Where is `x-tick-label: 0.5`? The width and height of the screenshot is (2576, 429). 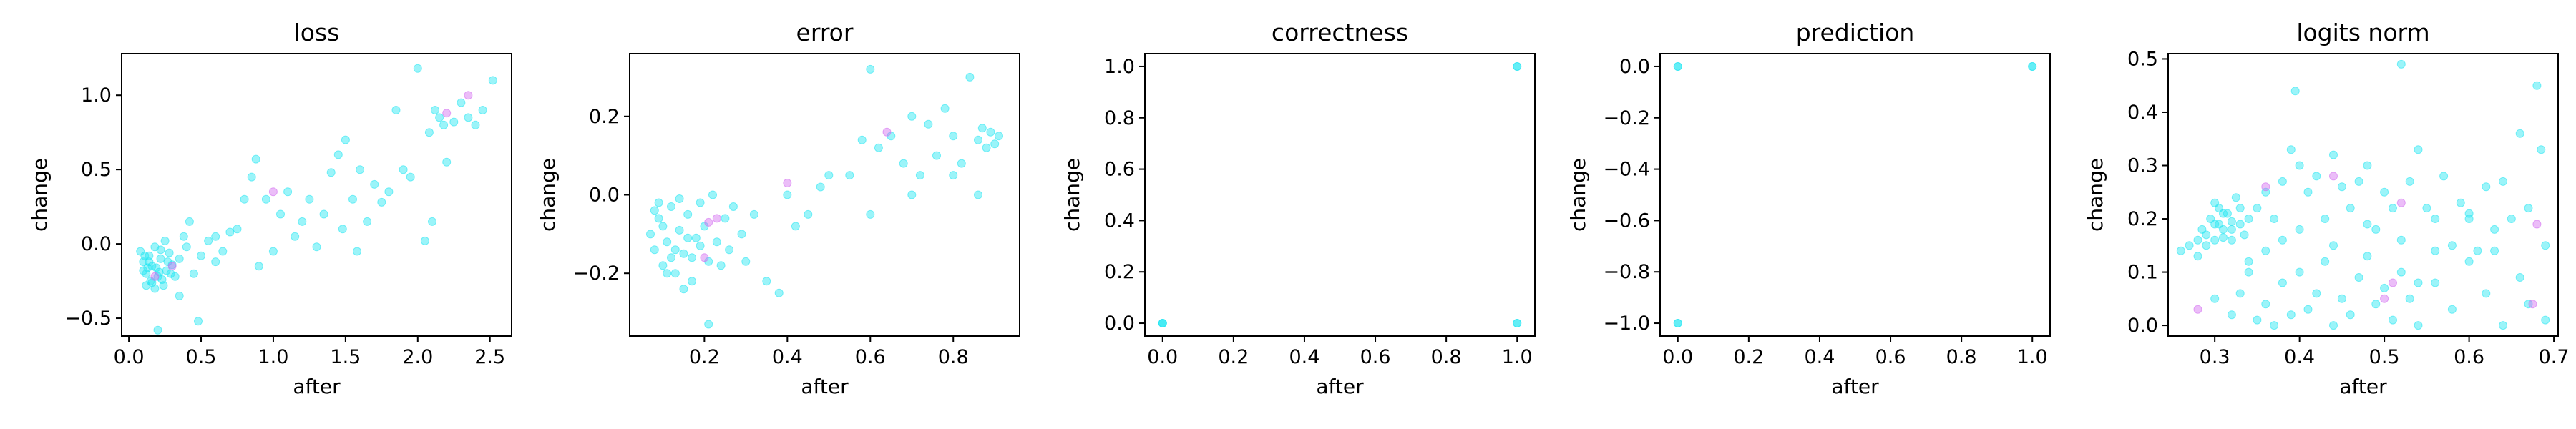
x-tick-label: 0.5 is located at coordinates (2384, 357).